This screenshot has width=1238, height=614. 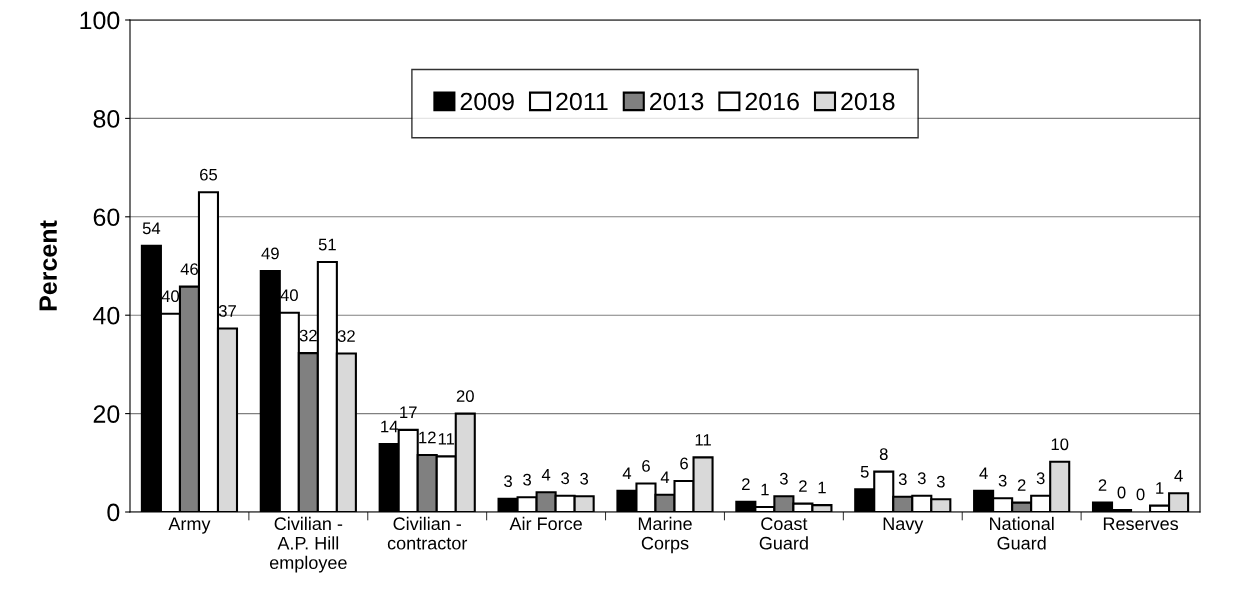 What do you see at coordinates (106, 217) in the screenshot?
I see `y-tick-label: 60` at bounding box center [106, 217].